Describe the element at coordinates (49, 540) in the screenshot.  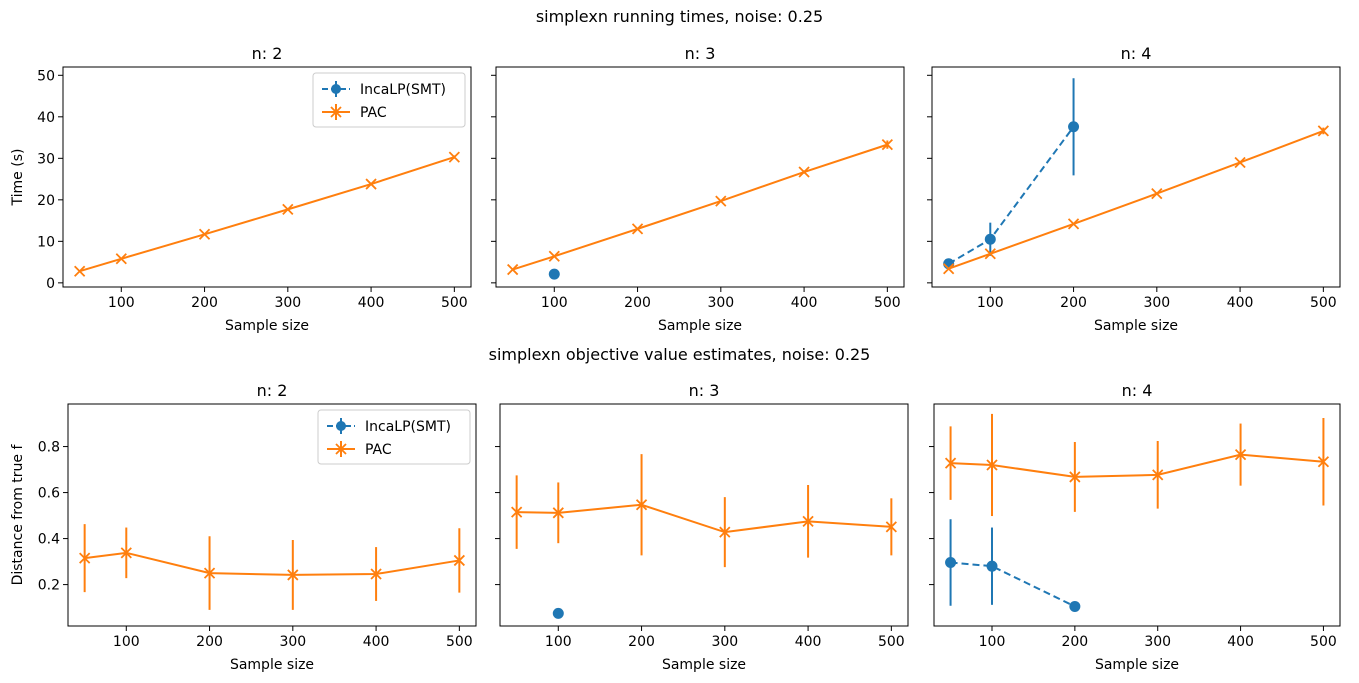
I see `y-tick-label: 0.4` at that location.